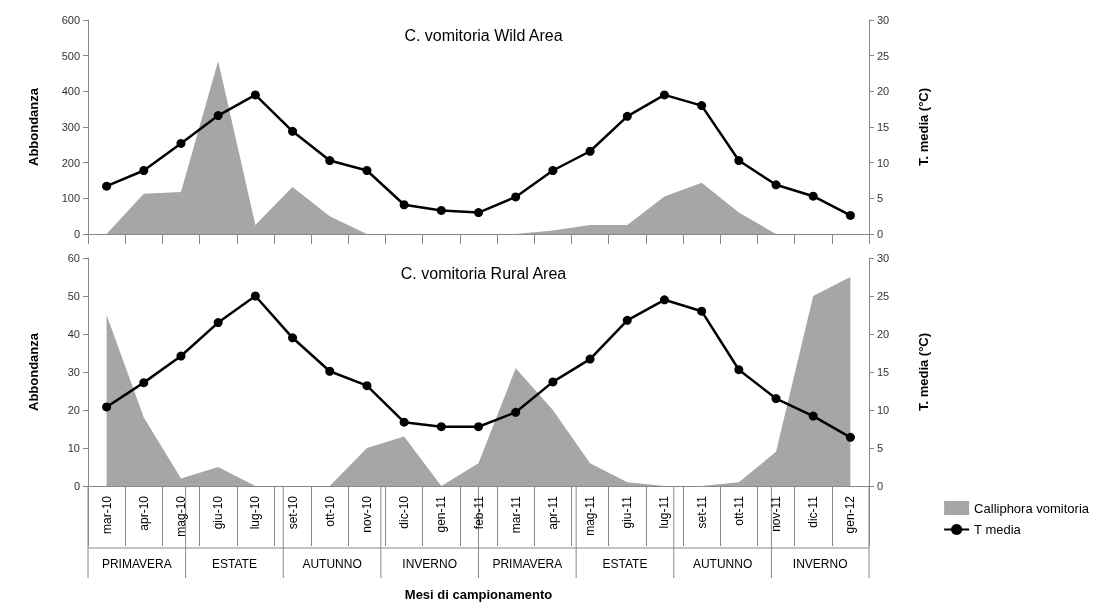 The width and height of the screenshot is (1107, 615). Describe the element at coordinates (70, 20) in the screenshot. I see `y-tick-label: 600` at that location.